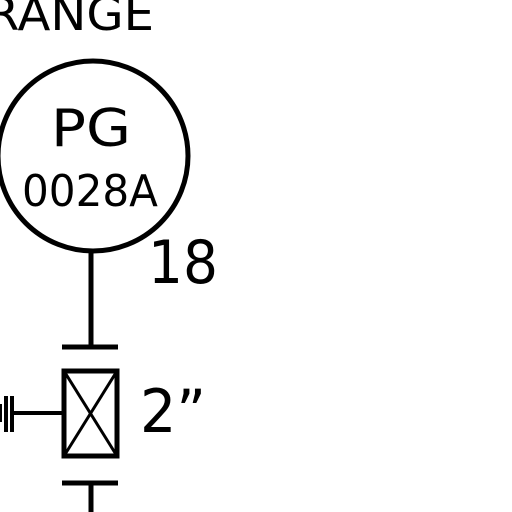 The image size is (512, 512). I want to click on gate-valve, so click(90, 413).